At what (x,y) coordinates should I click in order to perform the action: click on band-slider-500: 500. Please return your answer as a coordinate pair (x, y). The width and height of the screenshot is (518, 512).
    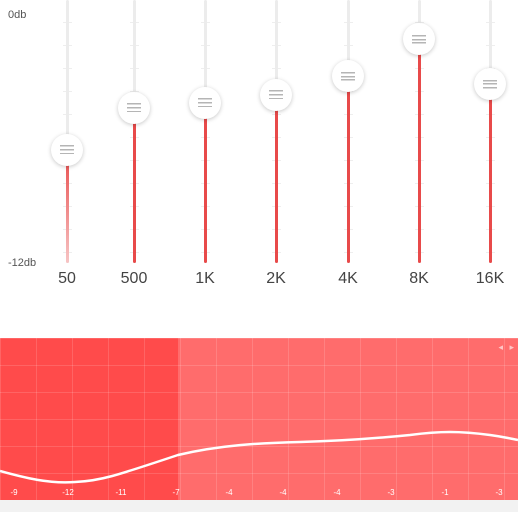
    Looking at the image, I should click on (134, 150).